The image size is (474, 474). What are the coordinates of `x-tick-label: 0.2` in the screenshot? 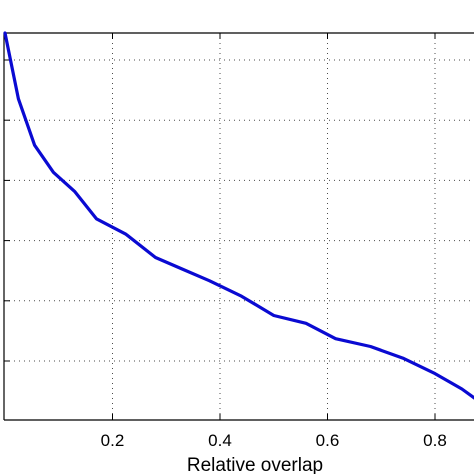 It's located at (113, 440).